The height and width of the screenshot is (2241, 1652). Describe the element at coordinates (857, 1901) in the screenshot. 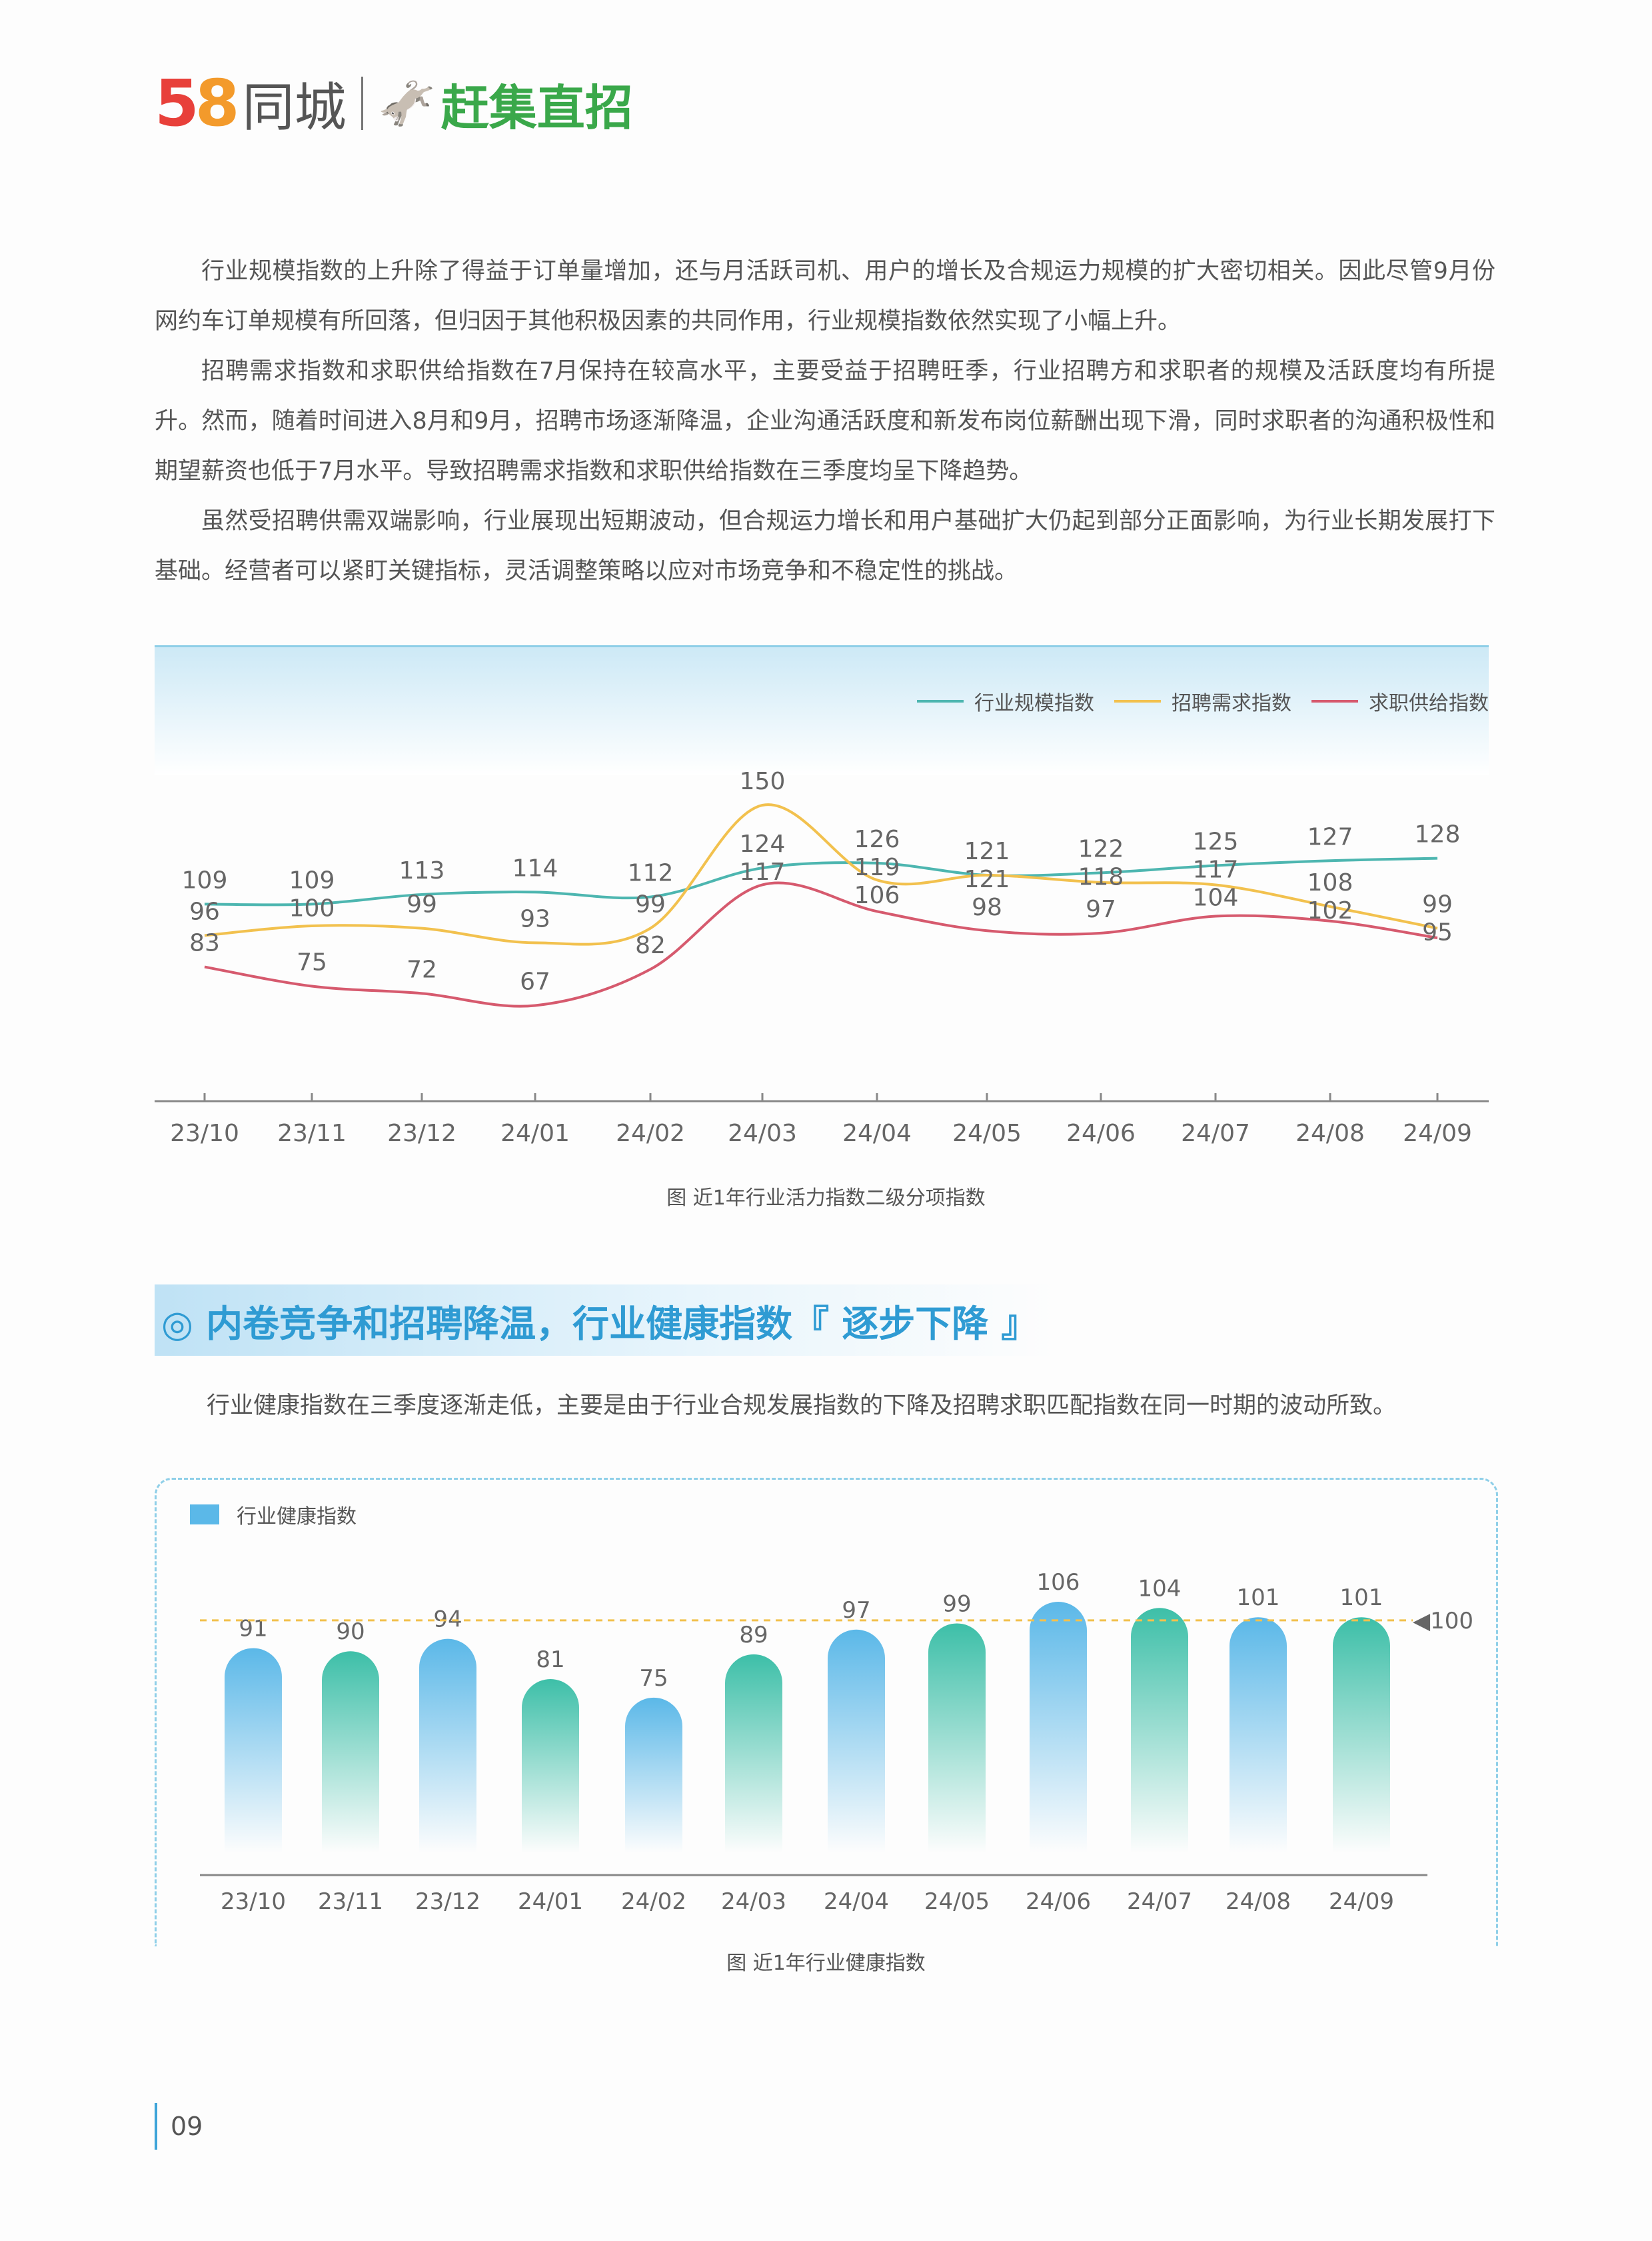

I see `x-tick-label: 24/04` at that location.